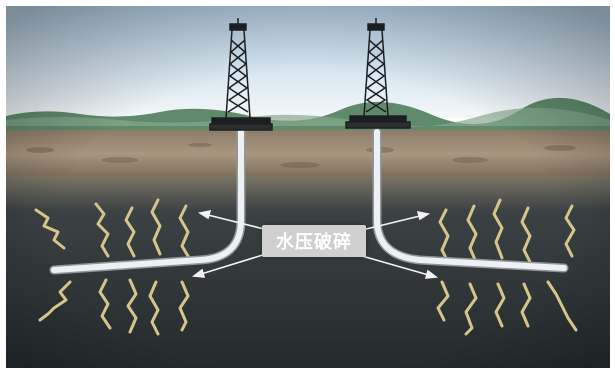 This screenshot has height=373, width=615. I want to click on left-wellbore, so click(147, 201).